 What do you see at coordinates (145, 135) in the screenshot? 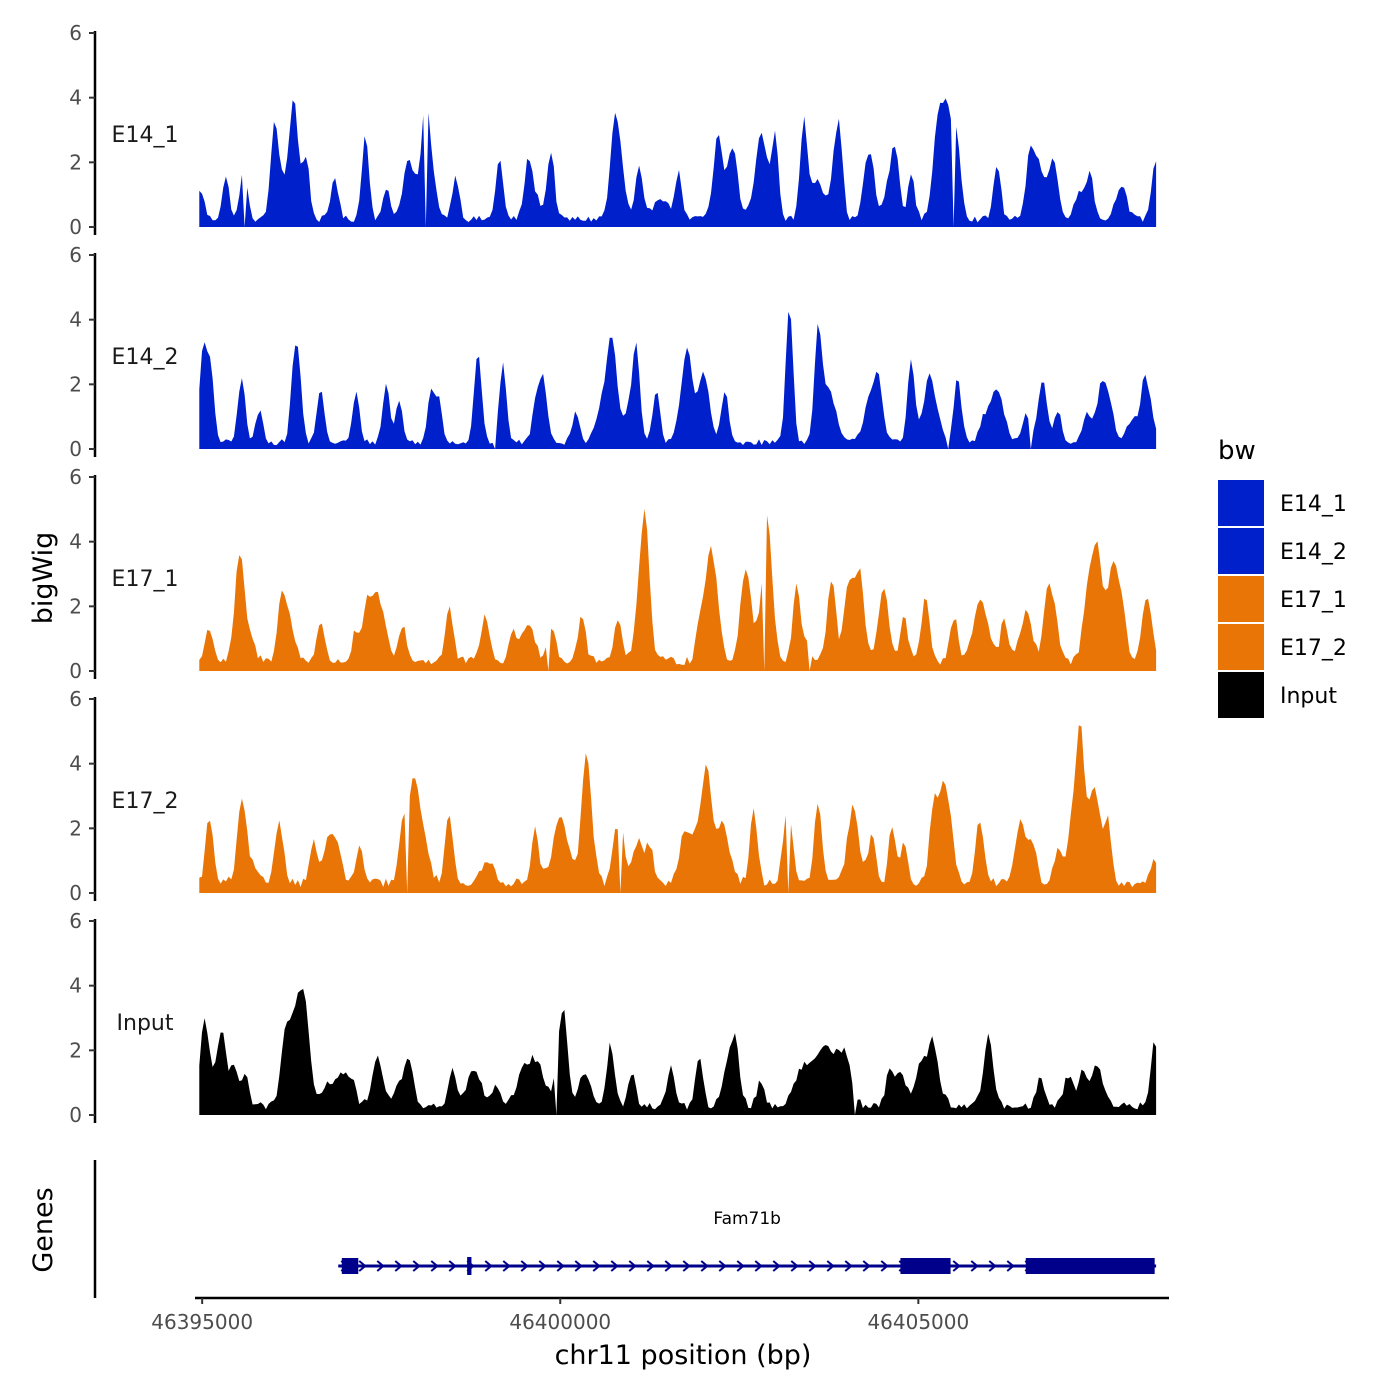
I see `track-label-e14_1: E14_1` at bounding box center [145, 135].